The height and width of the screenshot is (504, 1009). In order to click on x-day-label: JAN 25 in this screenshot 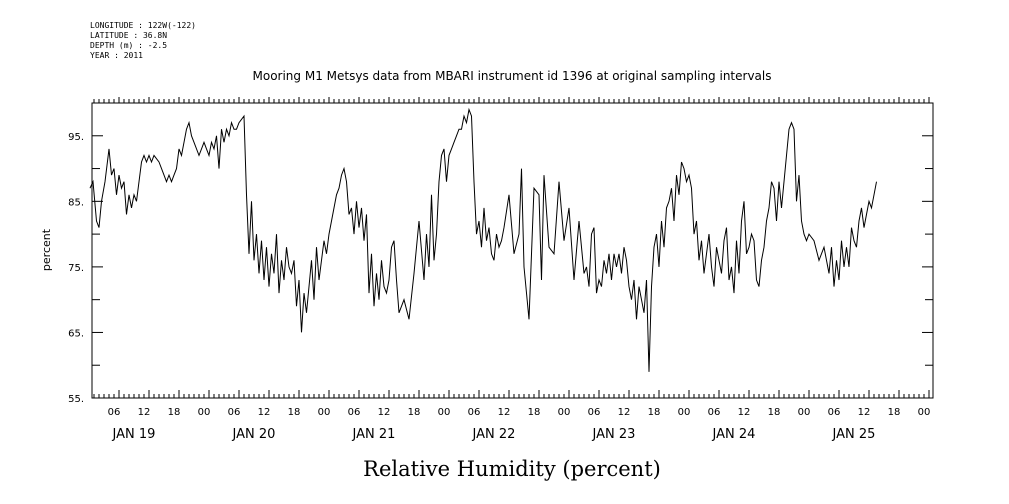, I will do `click(854, 434)`.